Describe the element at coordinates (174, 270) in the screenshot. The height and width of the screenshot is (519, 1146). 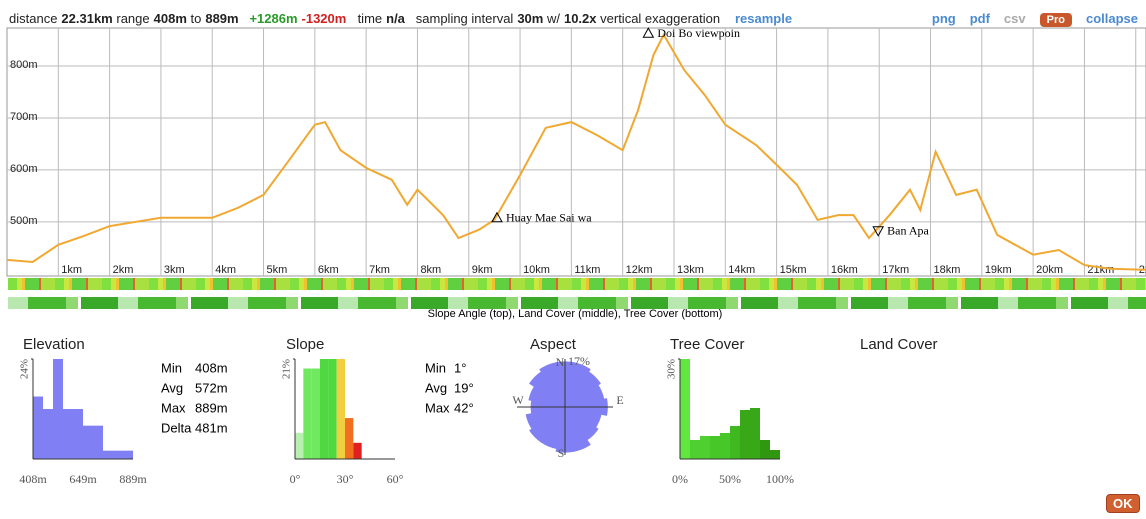
I see `x-tick-label: 3km` at that location.